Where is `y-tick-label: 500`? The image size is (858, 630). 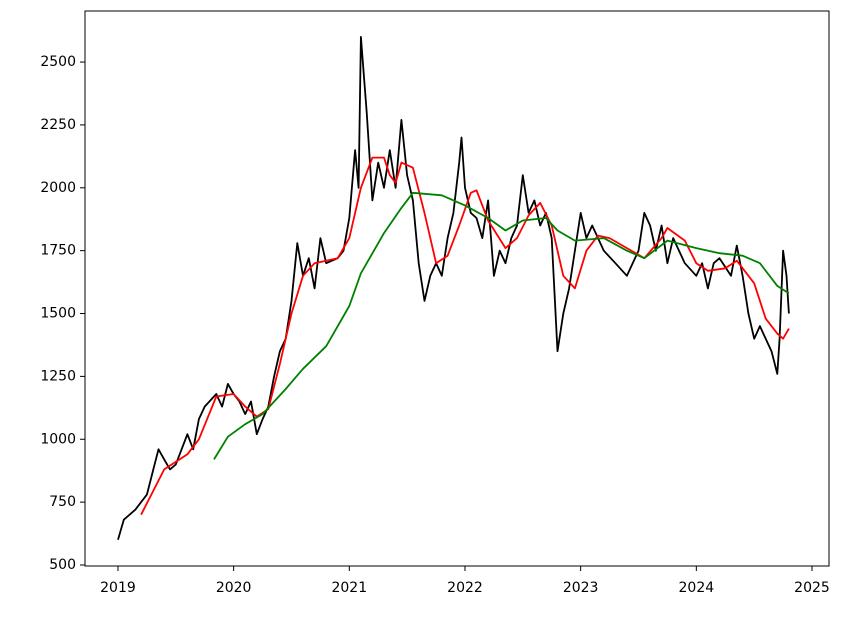
y-tick-label: 500 is located at coordinates (62, 565).